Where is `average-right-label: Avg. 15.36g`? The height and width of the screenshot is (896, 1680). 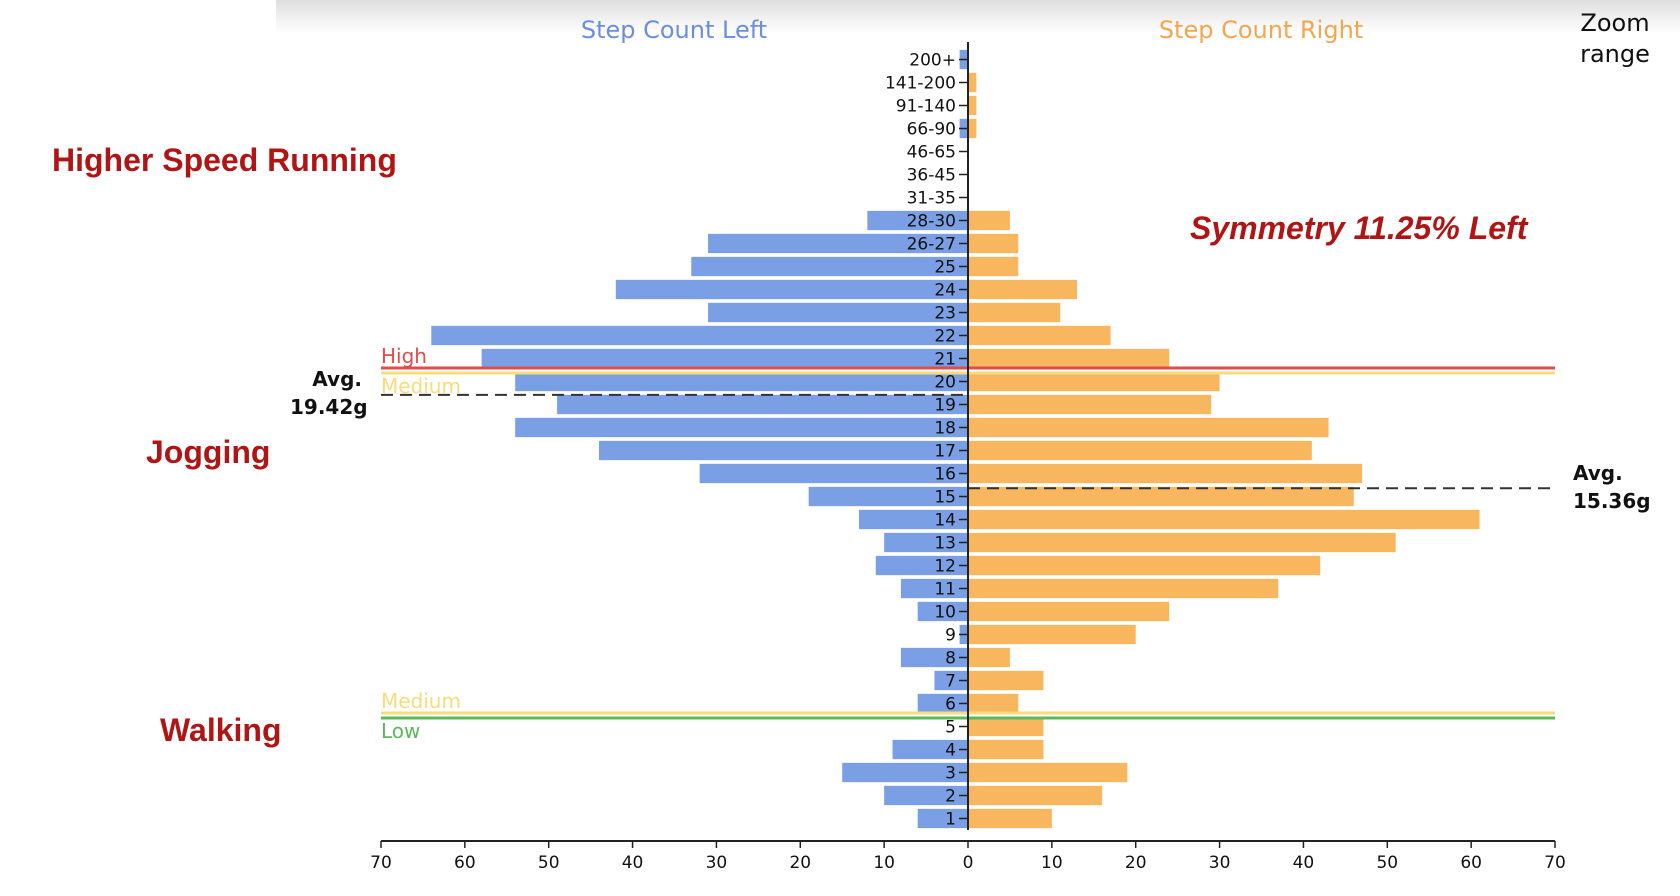
average-right-label: Avg. 15.36g is located at coordinates (1612, 487).